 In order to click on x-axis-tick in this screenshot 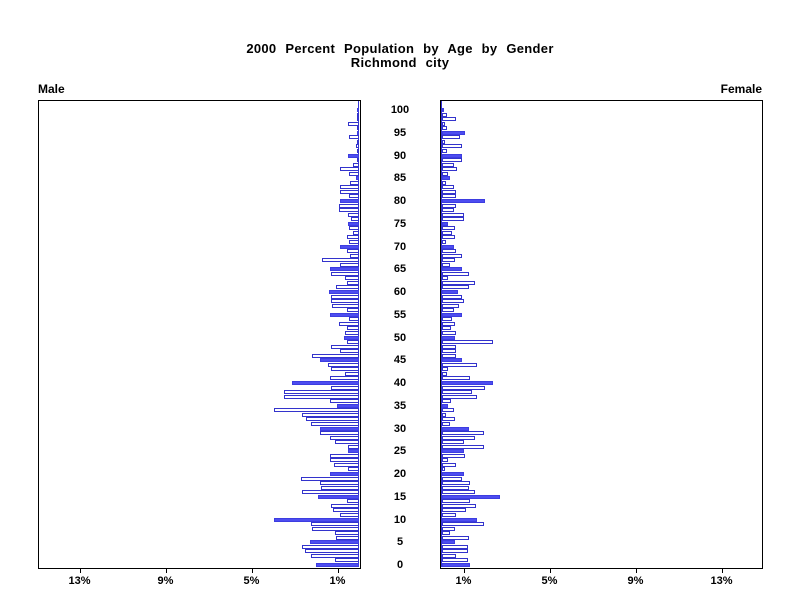, I will do `click(166, 570)`.